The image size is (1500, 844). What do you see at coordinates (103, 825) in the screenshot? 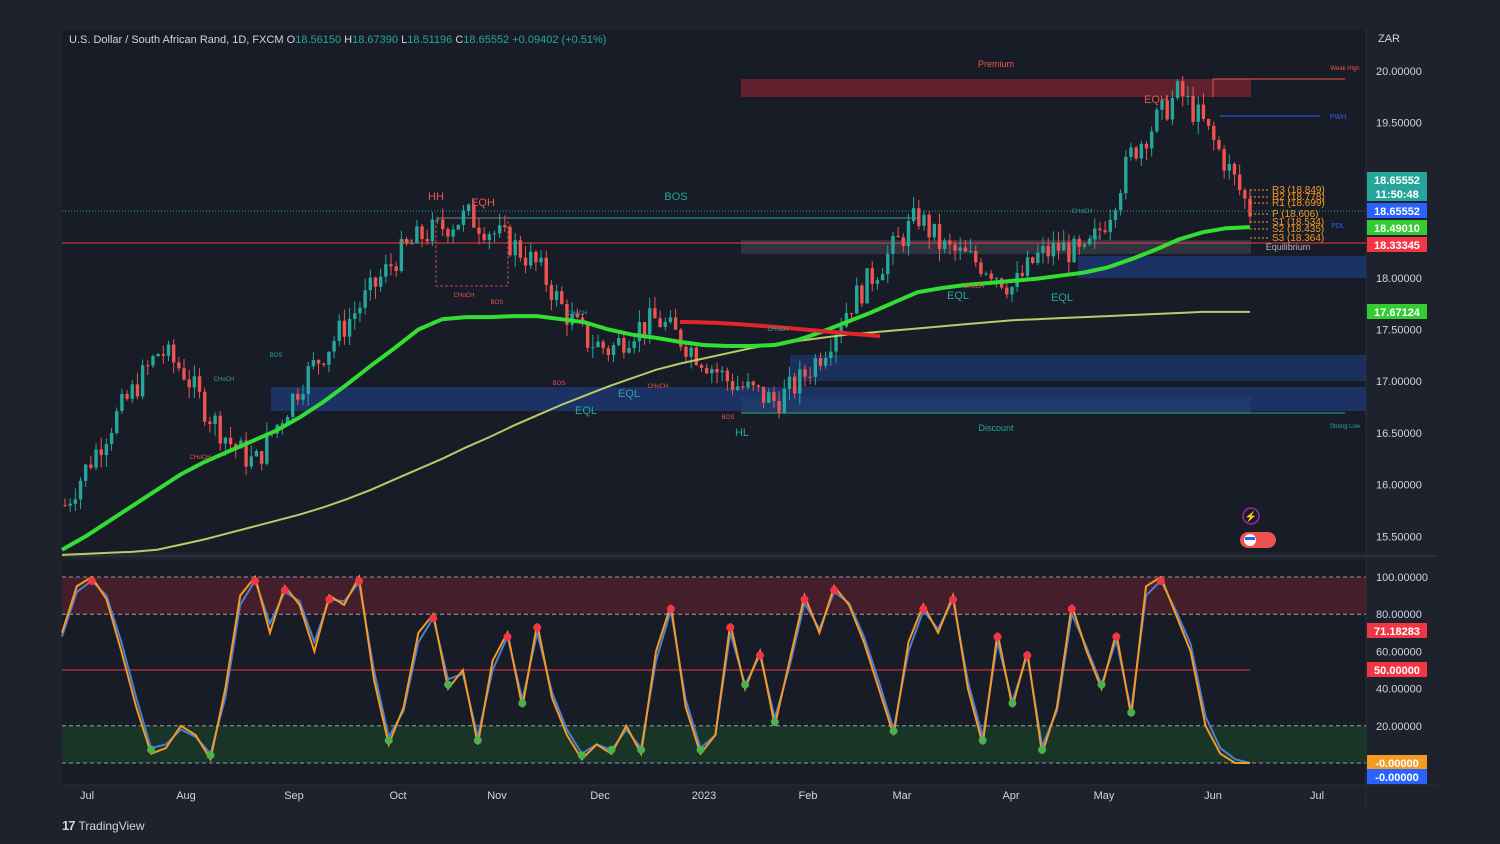
I see `tradingview-brand: 17 TradingView` at bounding box center [103, 825].